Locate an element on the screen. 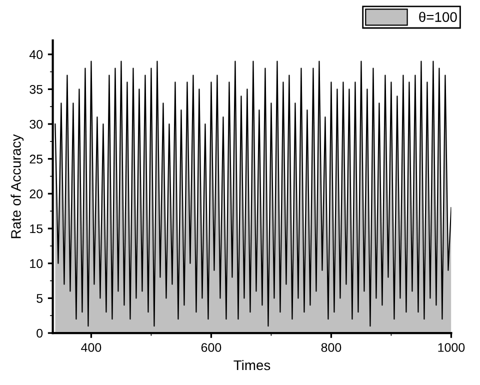 This screenshot has width=480, height=385. x-tick-label: 800 is located at coordinates (331, 347).